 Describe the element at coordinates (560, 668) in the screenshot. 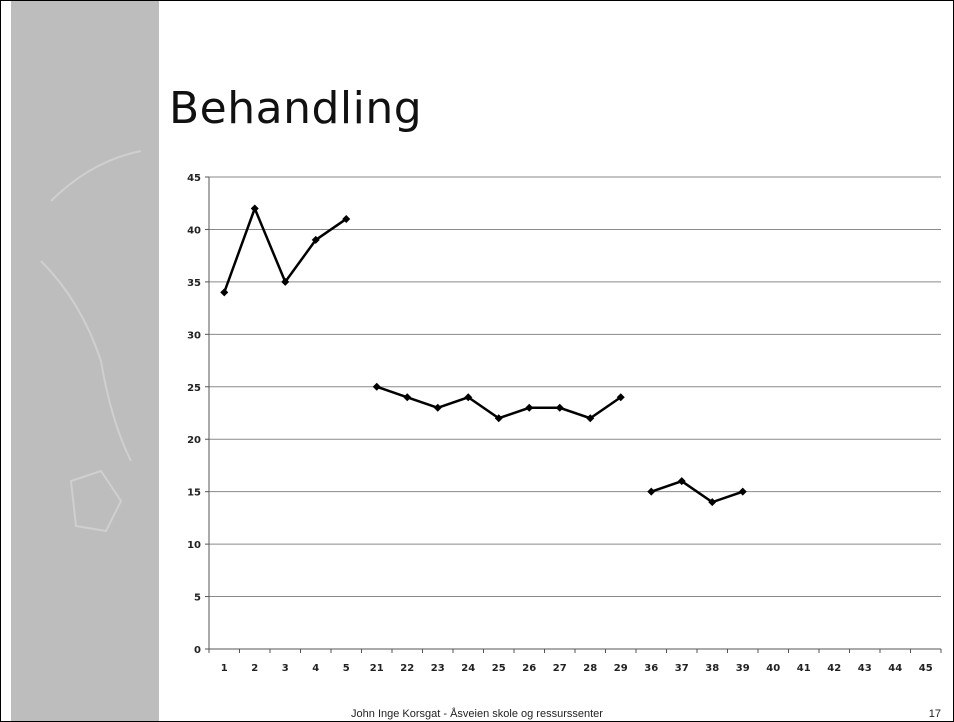

I see `x-tick-label: 27` at that location.